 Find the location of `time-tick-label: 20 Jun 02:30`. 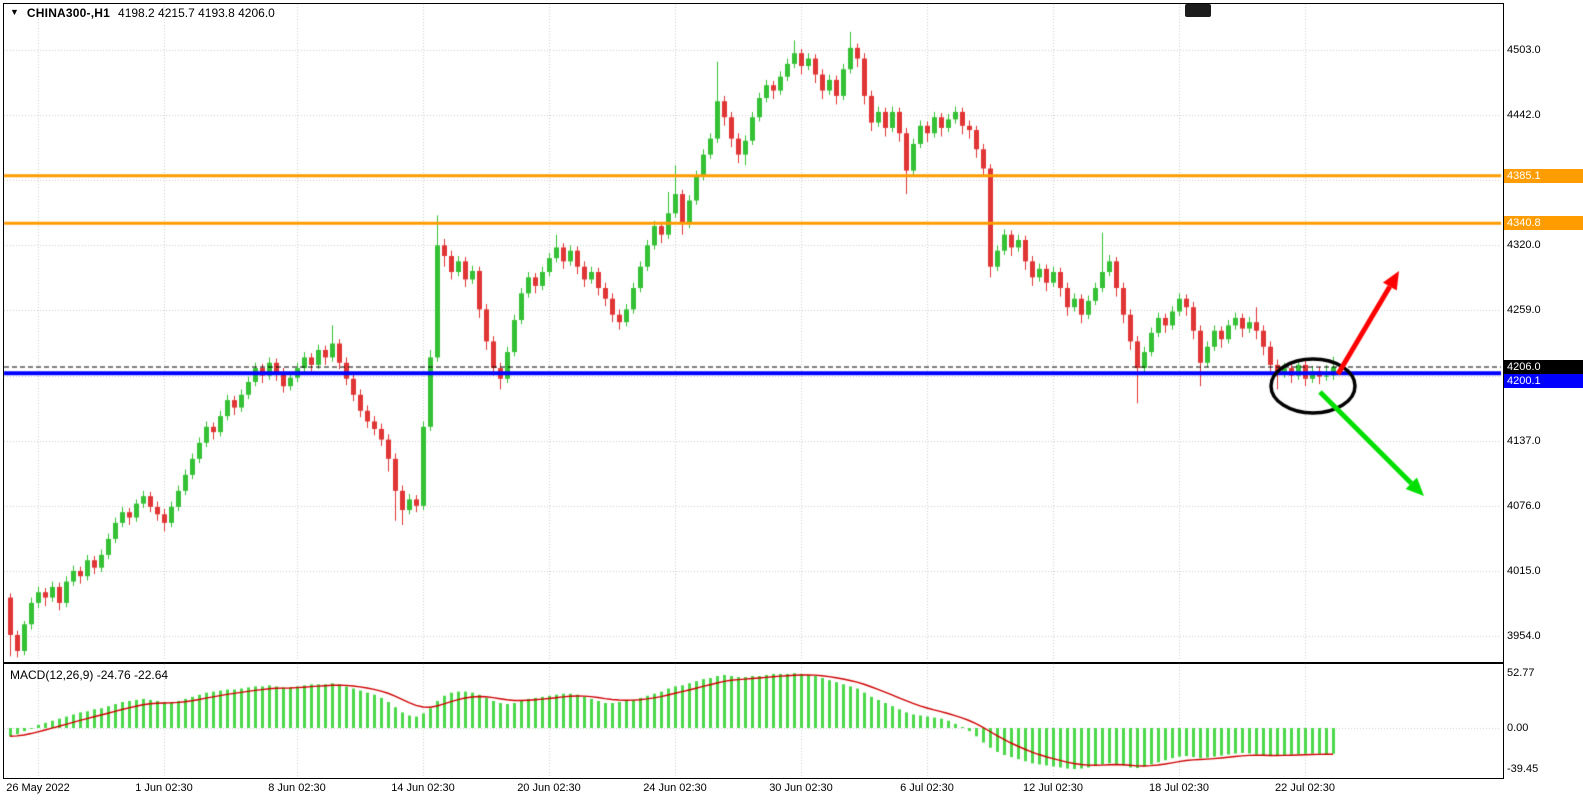

time-tick-label: 20 Jun 02:30 is located at coordinates (549, 788).